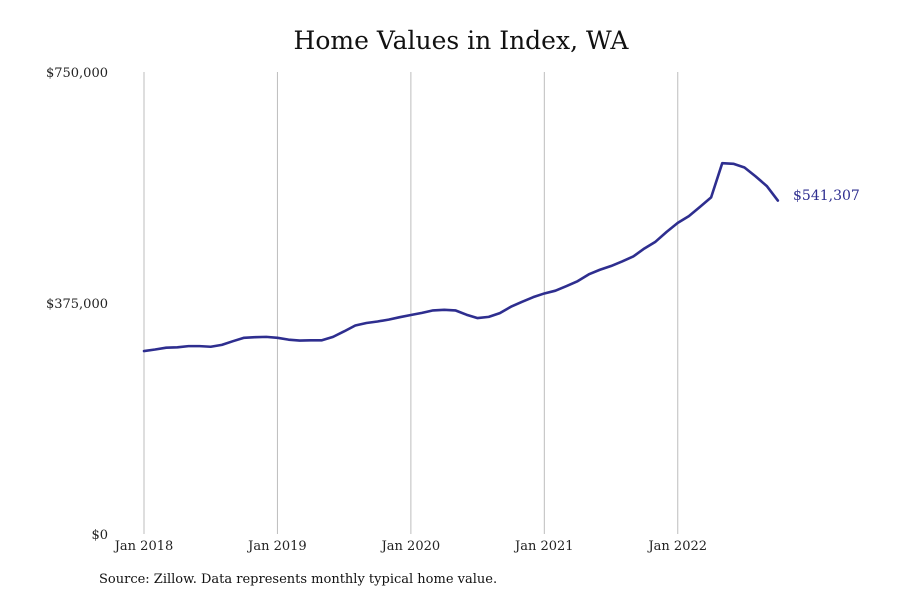 This screenshot has width=900, height=600. I want to click on y-tick-label: $375,000, so click(77, 304).